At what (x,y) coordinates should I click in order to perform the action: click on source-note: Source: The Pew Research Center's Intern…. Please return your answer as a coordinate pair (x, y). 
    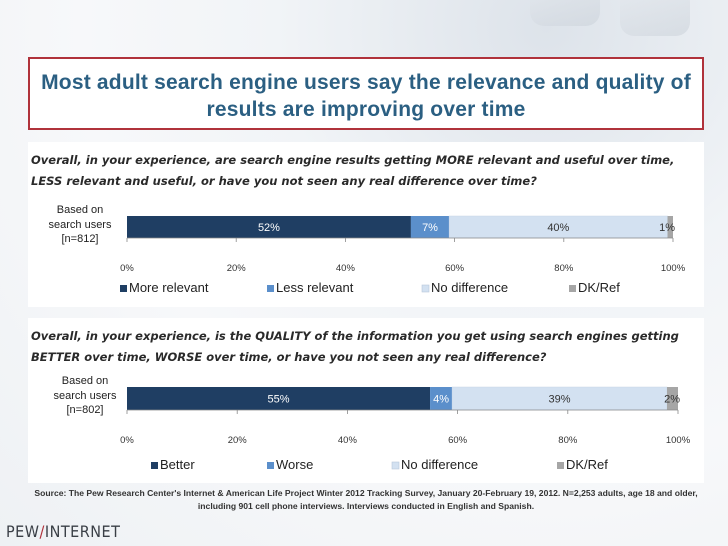
    Looking at the image, I should click on (366, 499).